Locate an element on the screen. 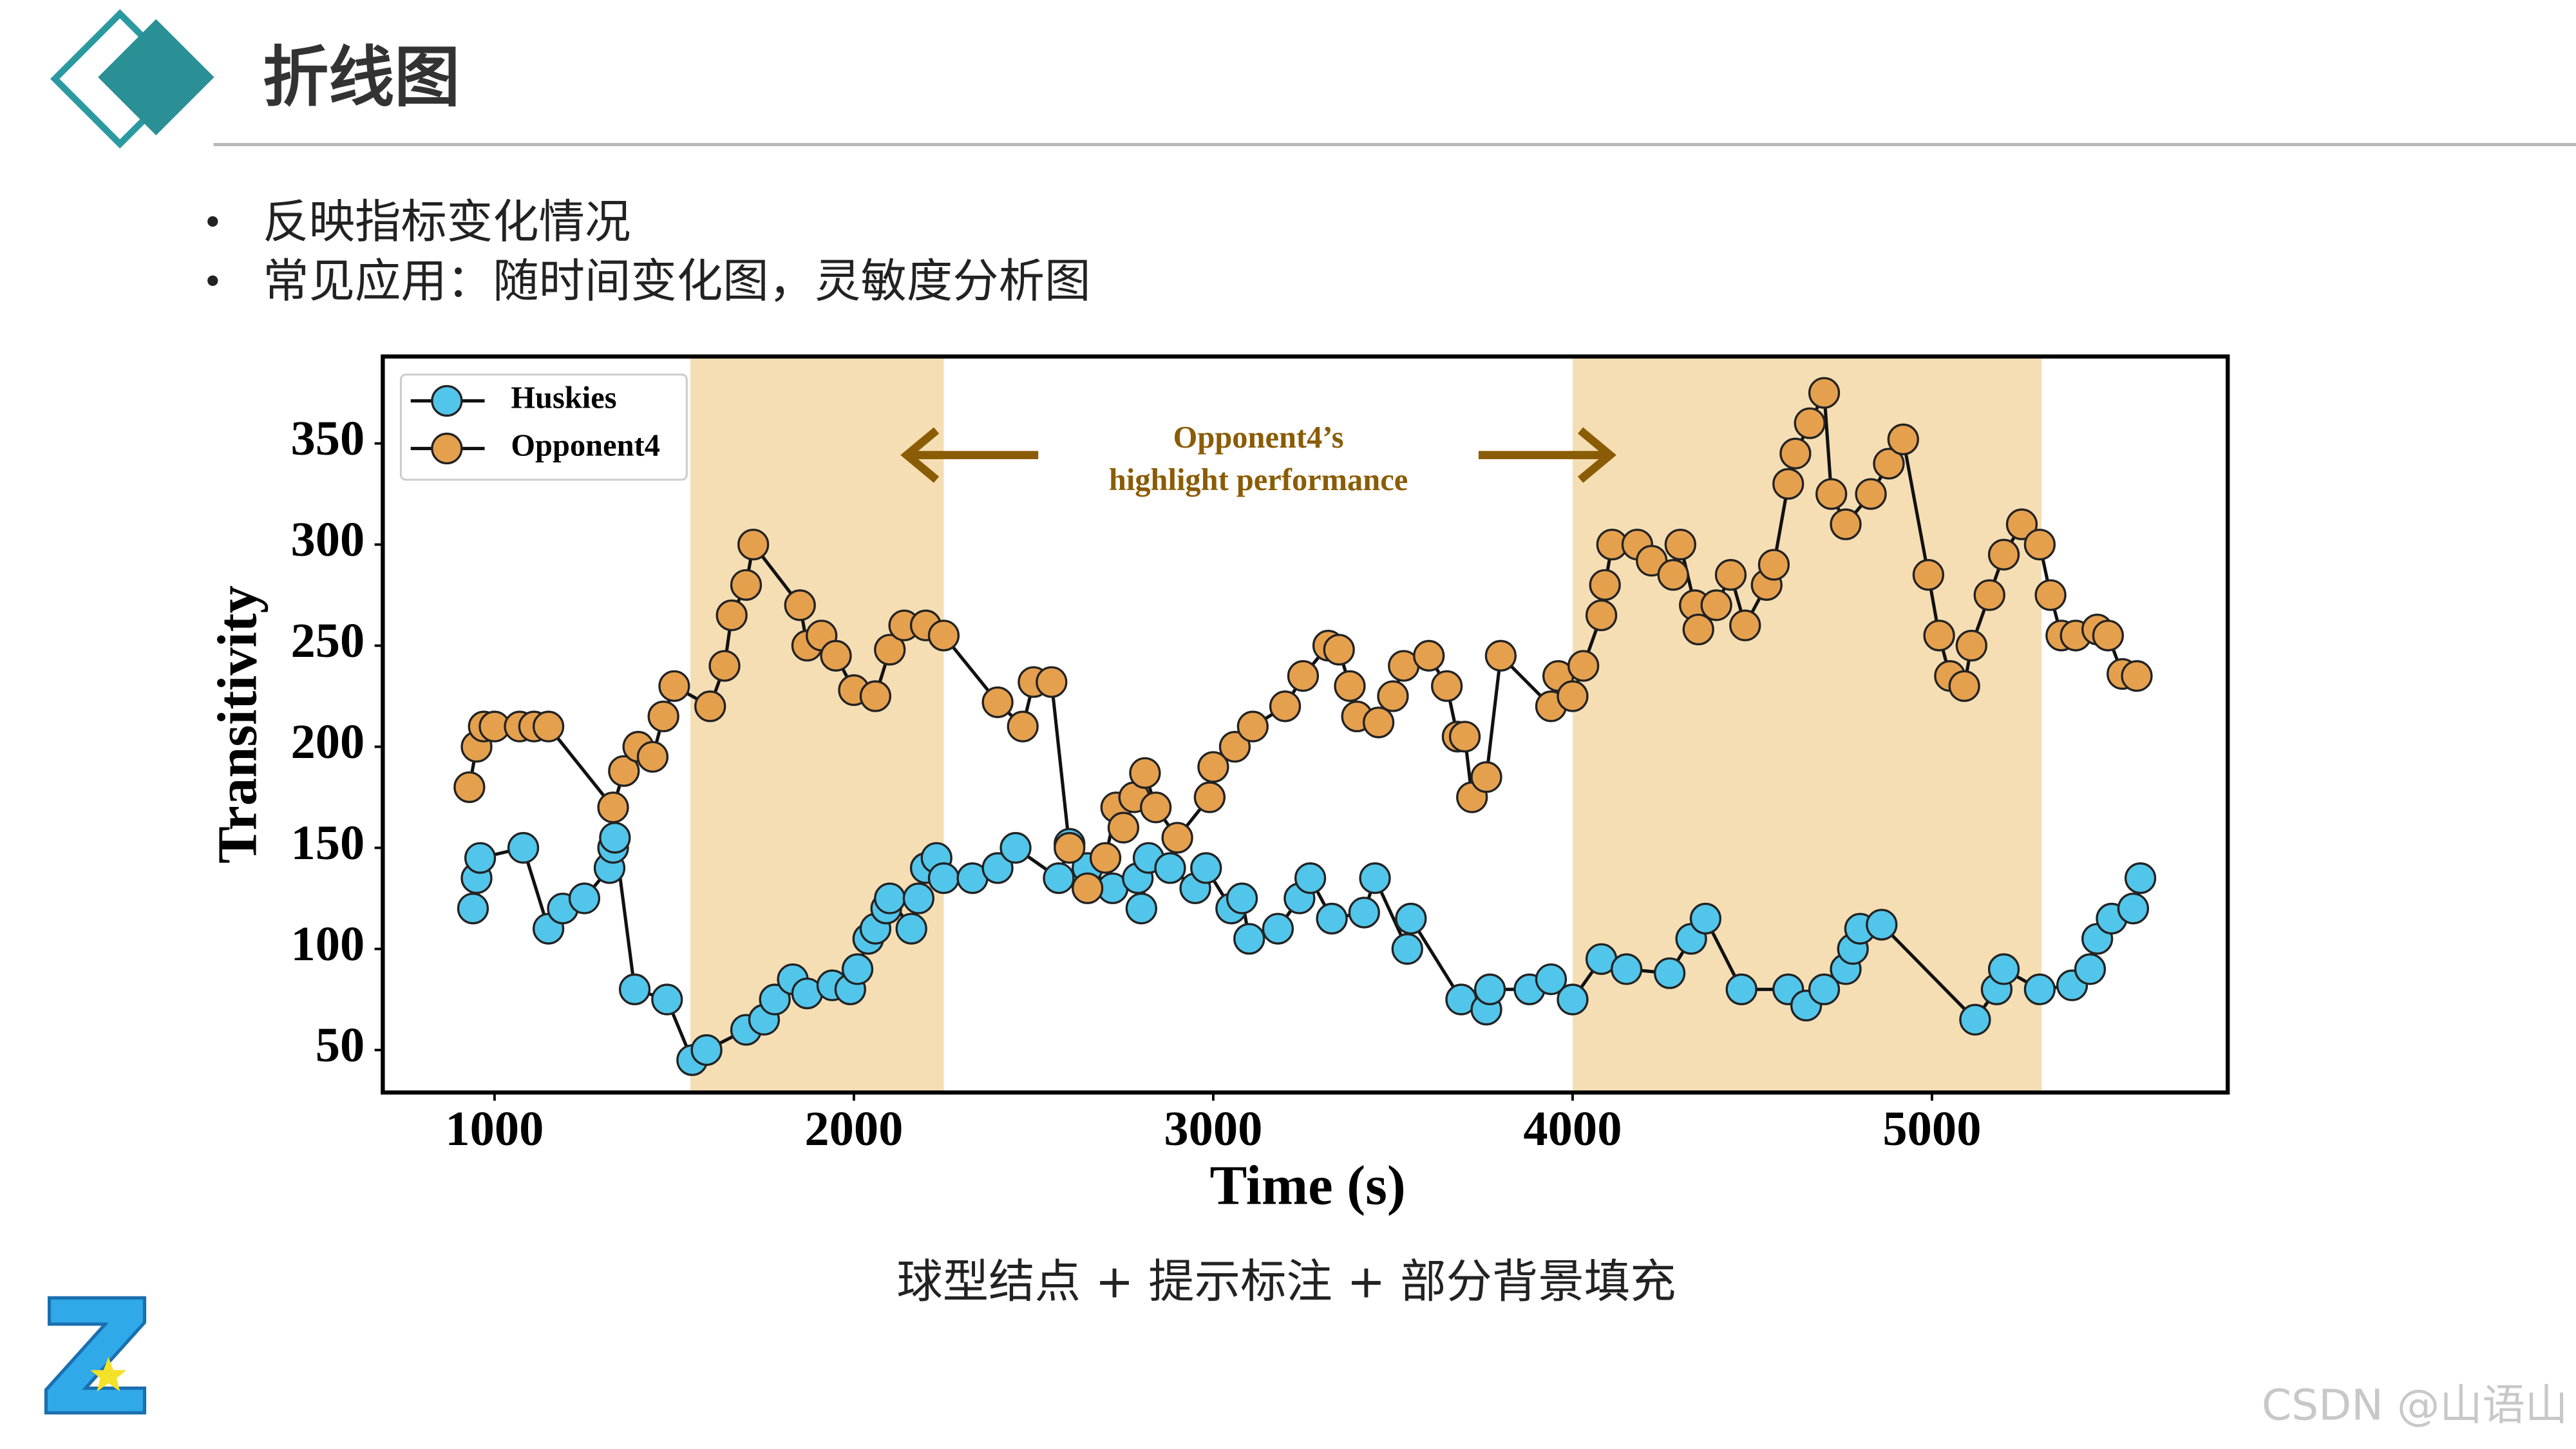  x-tick-label: 2000 is located at coordinates (853, 1128).